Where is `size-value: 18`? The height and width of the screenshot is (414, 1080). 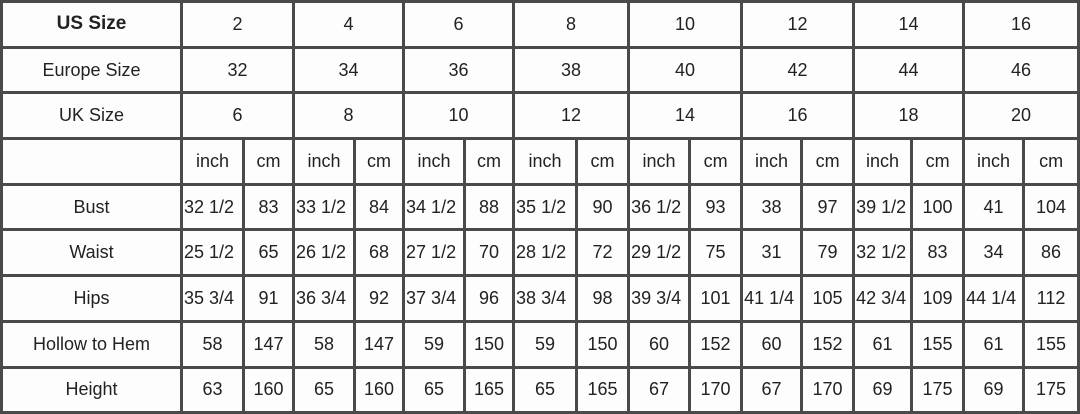 size-value: 18 is located at coordinates (909, 116).